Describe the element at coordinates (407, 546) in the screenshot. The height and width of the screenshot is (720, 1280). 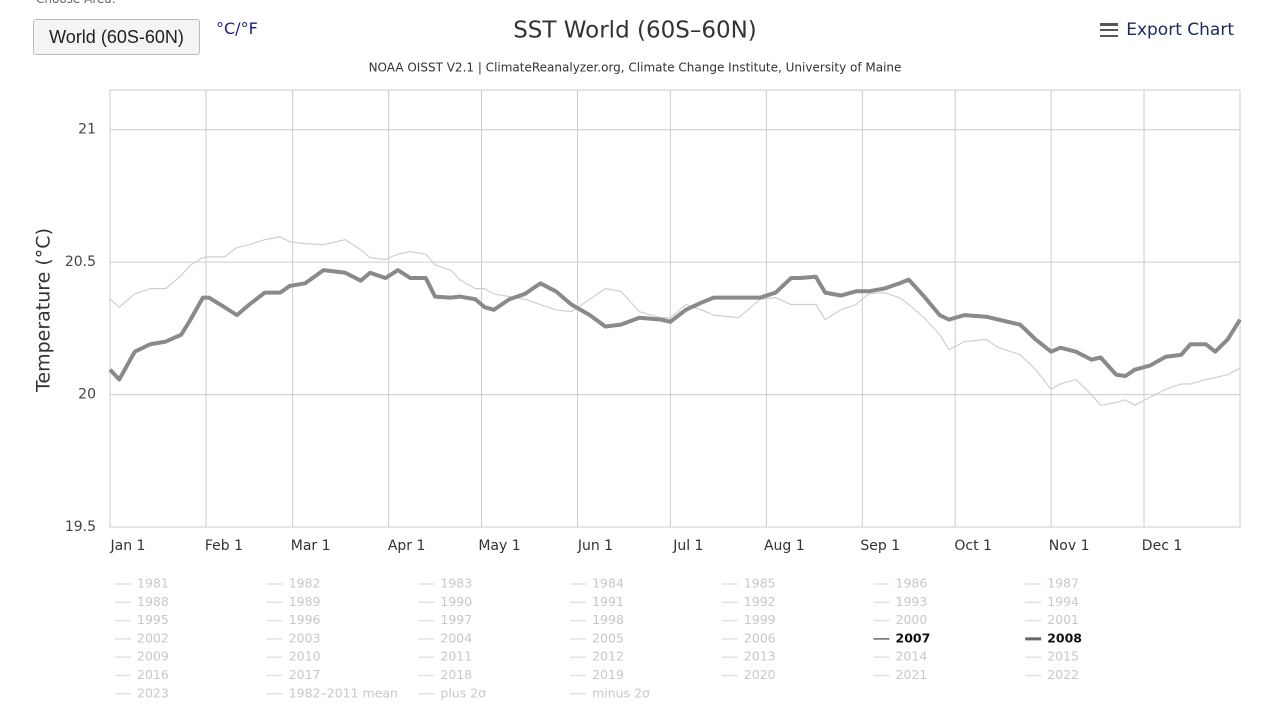
I see `x-tick-label: Apr 1` at that location.